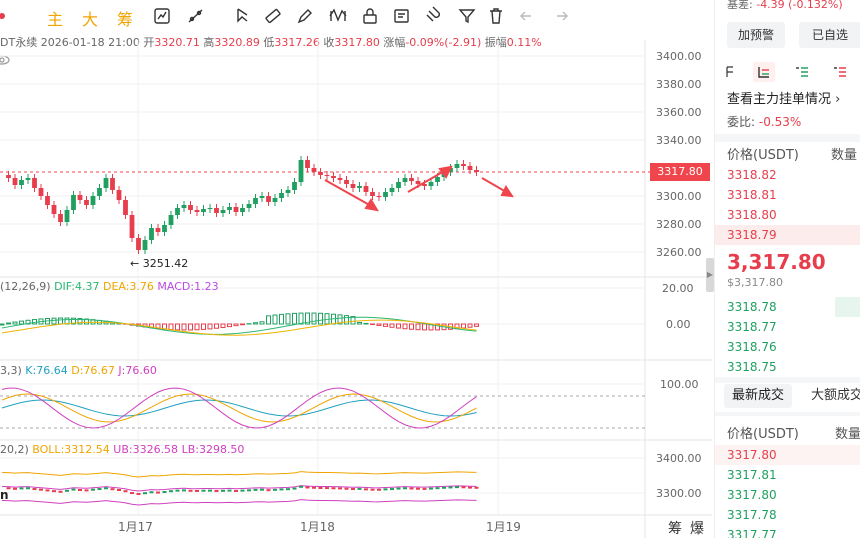 This screenshot has width=860, height=538. I want to click on ask-row: 3318.81, so click(787, 195).